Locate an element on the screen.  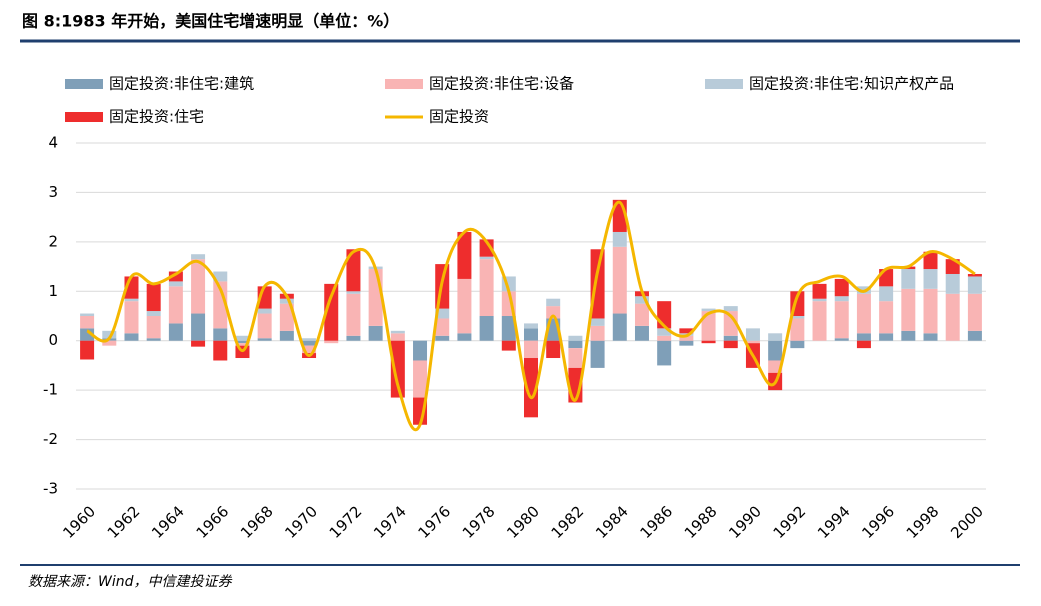
y-tick-label: -3 is located at coordinates (50, 489).